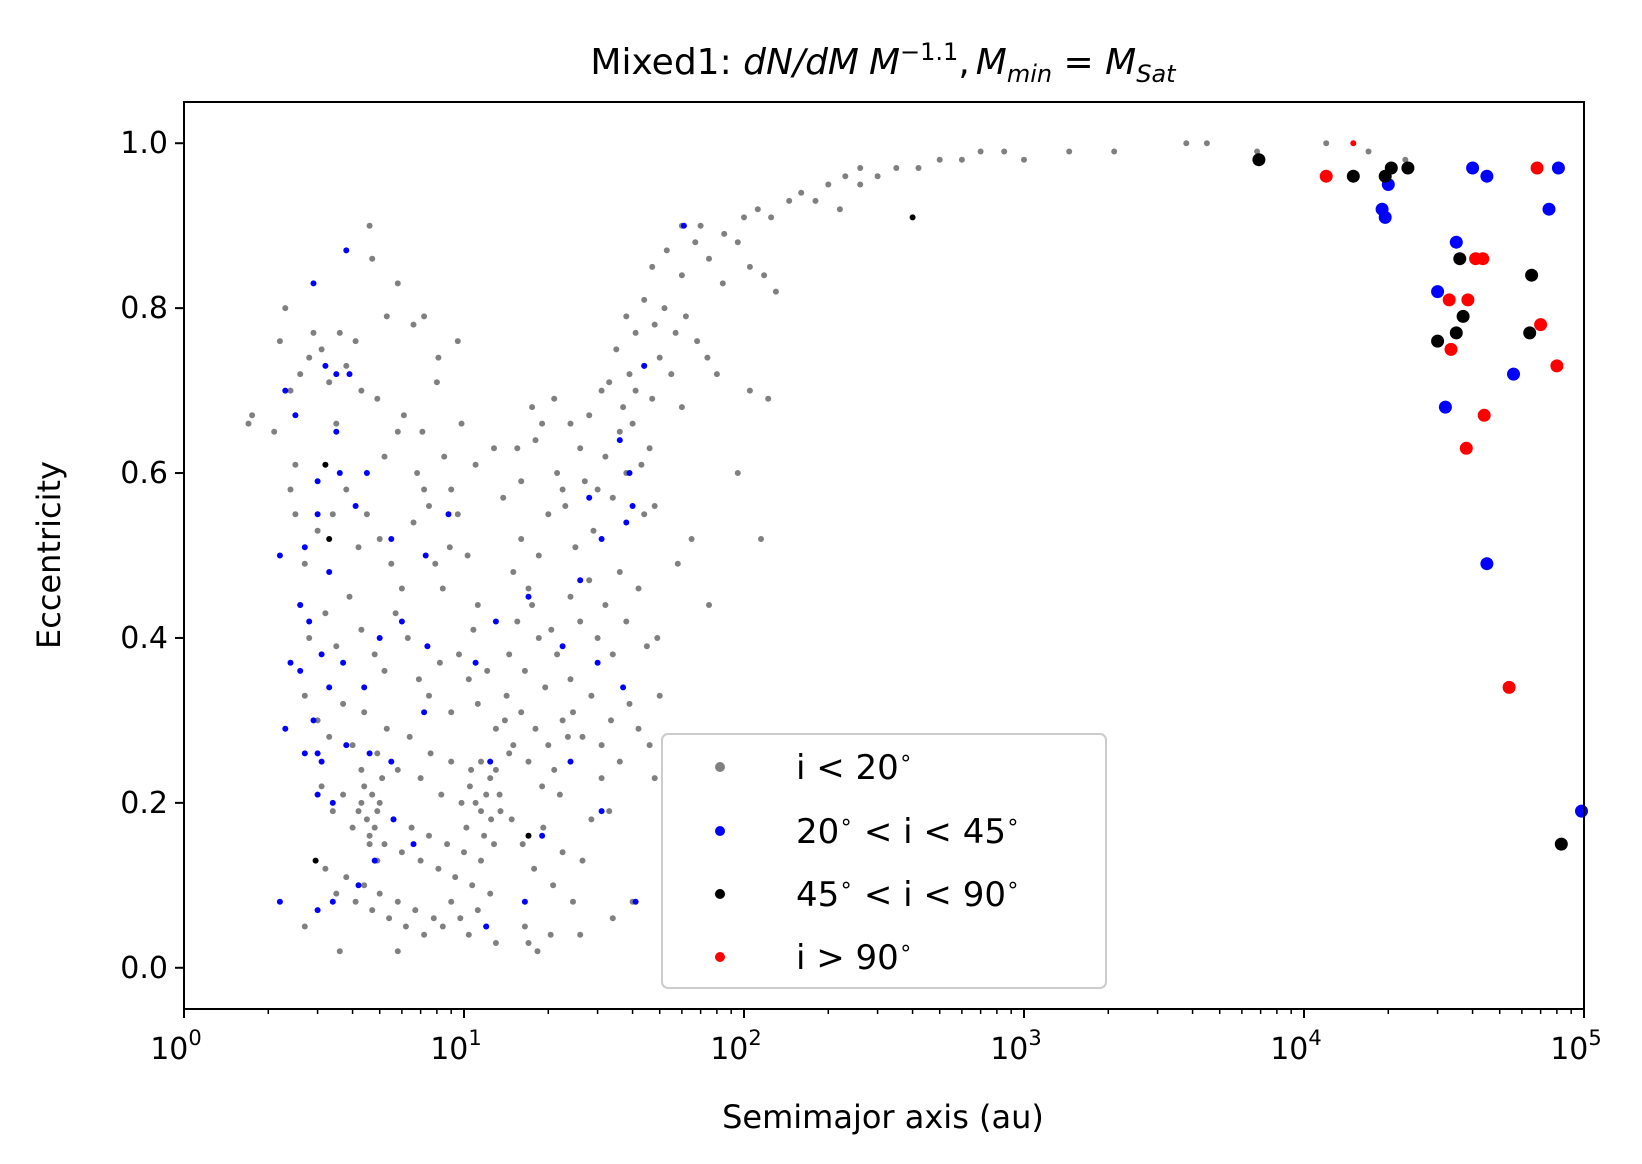 This screenshot has height=1164, width=1642. Describe the element at coordinates (929, 895) in the screenshot. I see `legend-high-b: < i < 90` at that location.